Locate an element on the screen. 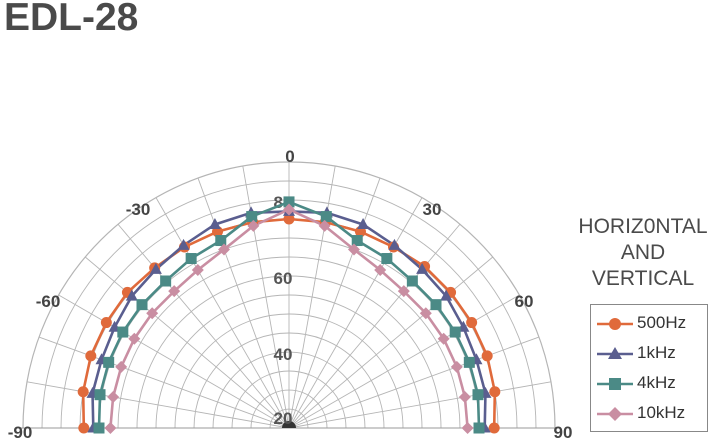  legend-item-500hz: 500Hz is located at coordinates (649, 324).